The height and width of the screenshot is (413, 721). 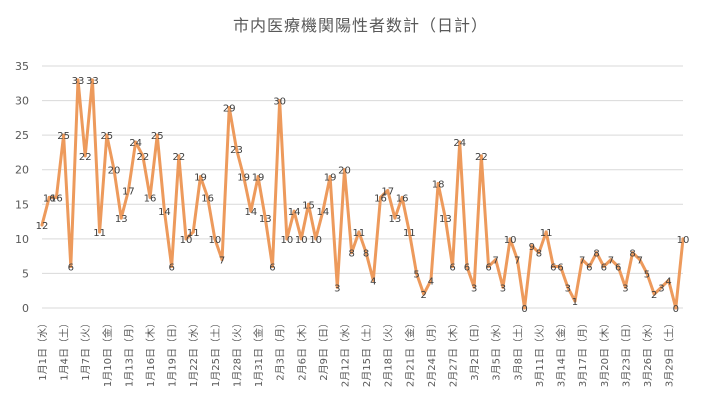 I want to click on data-label: 14, so click(x=250, y=212).